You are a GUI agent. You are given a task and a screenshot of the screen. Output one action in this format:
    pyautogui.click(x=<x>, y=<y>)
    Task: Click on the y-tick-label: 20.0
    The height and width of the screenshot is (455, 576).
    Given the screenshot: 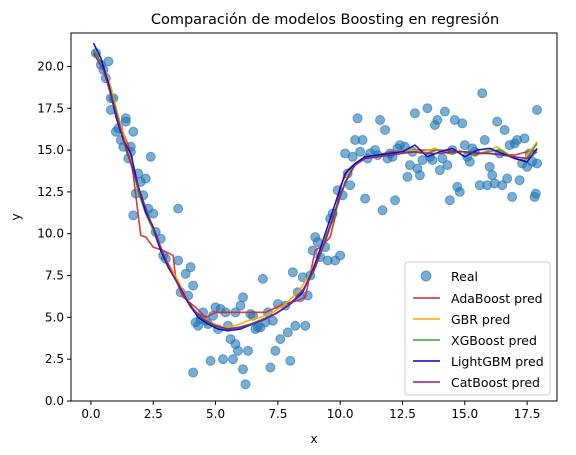 What is the action you would take?
    pyautogui.click(x=50, y=66)
    